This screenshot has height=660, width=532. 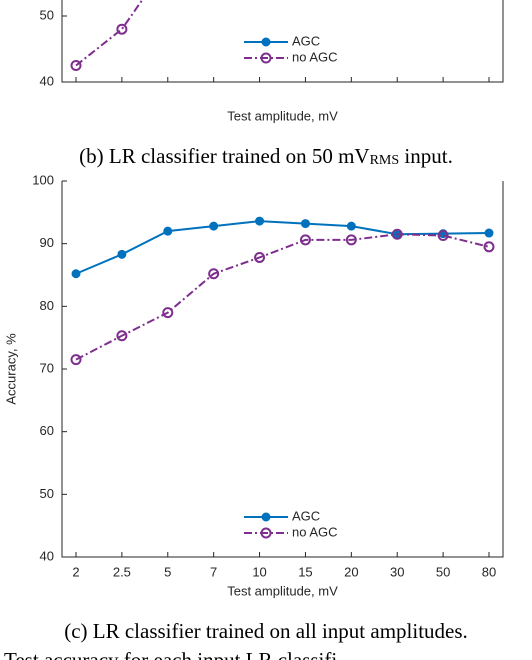 What do you see at coordinates (47, 430) in the screenshot?
I see `y-tick-label: 60` at bounding box center [47, 430].